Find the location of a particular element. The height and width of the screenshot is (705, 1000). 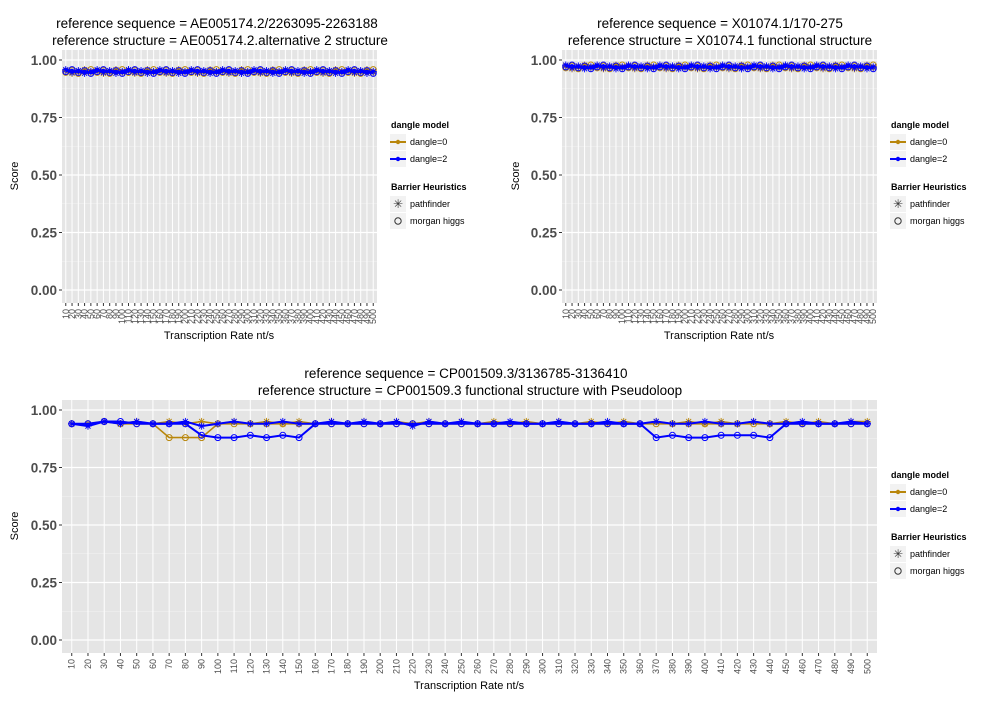

asterisk-icon: ✳ is located at coordinates (898, 204).